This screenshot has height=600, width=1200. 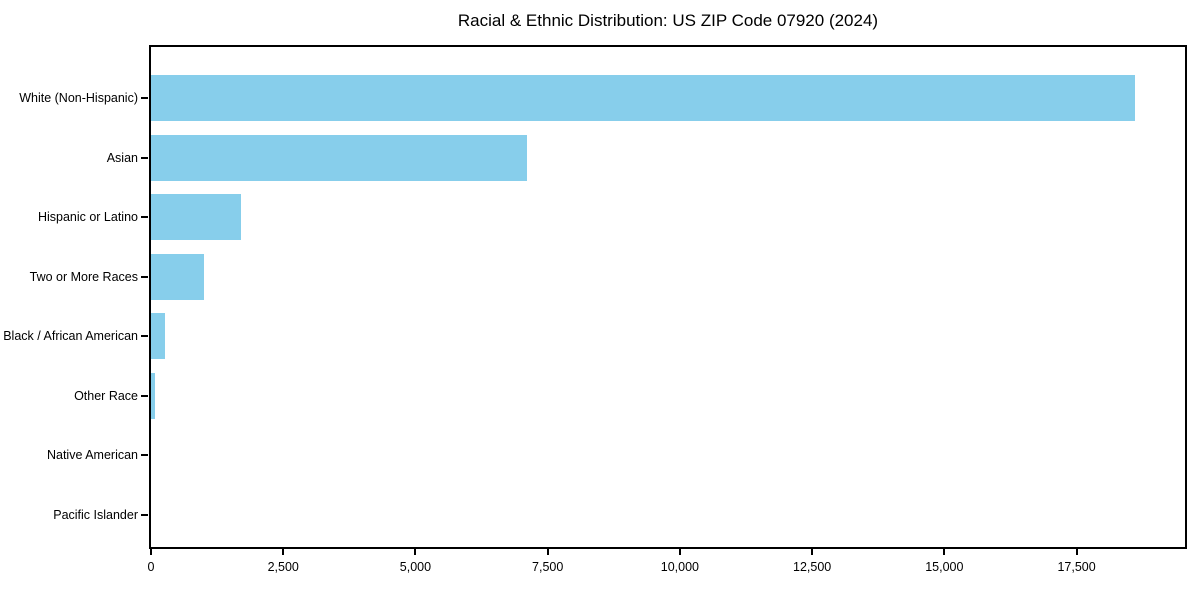 What do you see at coordinates (283, 567) in the screenshot?
I see `x-tick-label-2-500: 2,500` at bounding box center [283, 567].